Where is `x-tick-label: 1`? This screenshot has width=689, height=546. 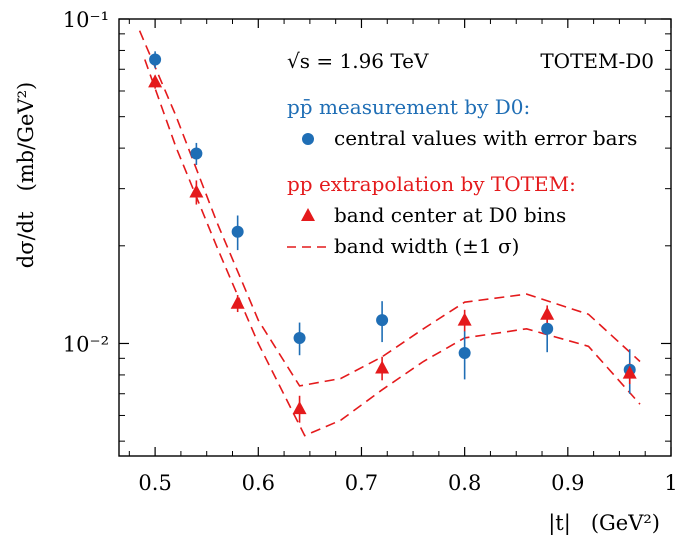 x-tick-label: 1 is located at coordinates (670, 483).